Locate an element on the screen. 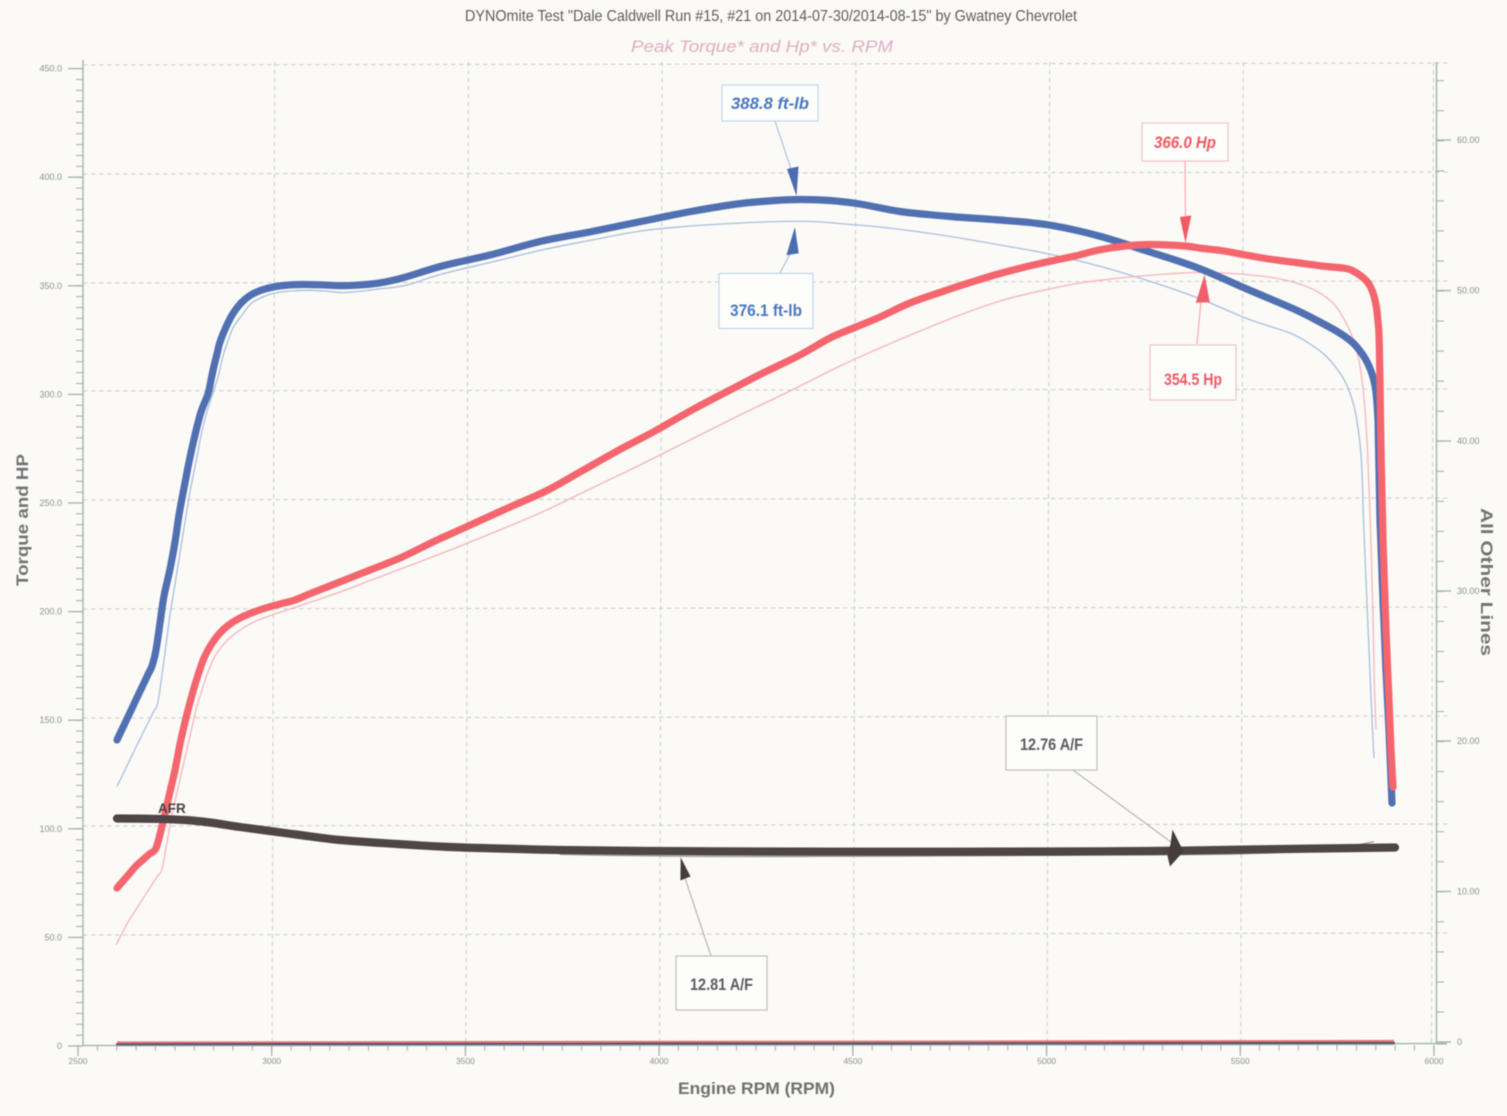 The height and width of the screenshot is (1116, 1507). svg-text: 366.0 Hp is located at coordinates (1185, 143).